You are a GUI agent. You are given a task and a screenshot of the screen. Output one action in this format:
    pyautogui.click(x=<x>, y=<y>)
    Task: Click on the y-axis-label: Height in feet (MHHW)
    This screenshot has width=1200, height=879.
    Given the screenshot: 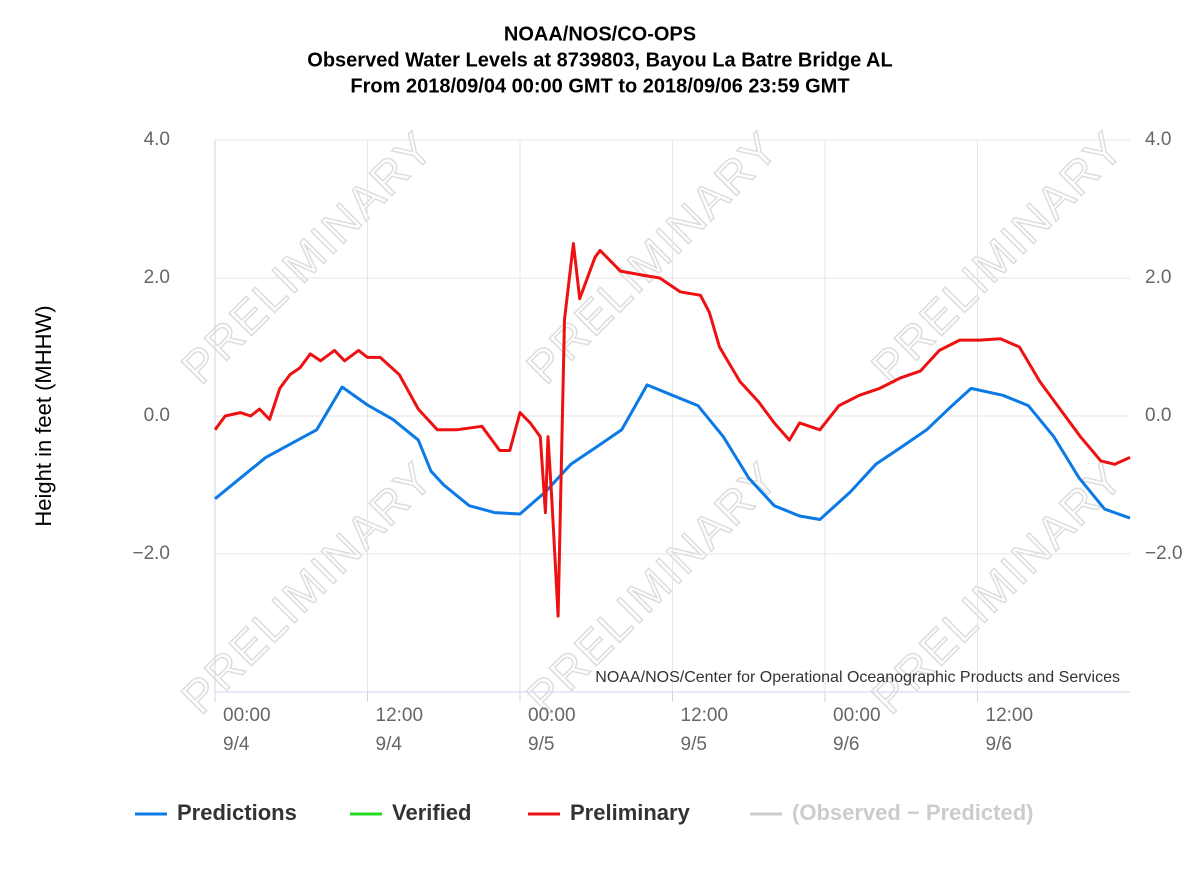 What is the action you would take?
    pyautogui.click(x=43, y=415)
    